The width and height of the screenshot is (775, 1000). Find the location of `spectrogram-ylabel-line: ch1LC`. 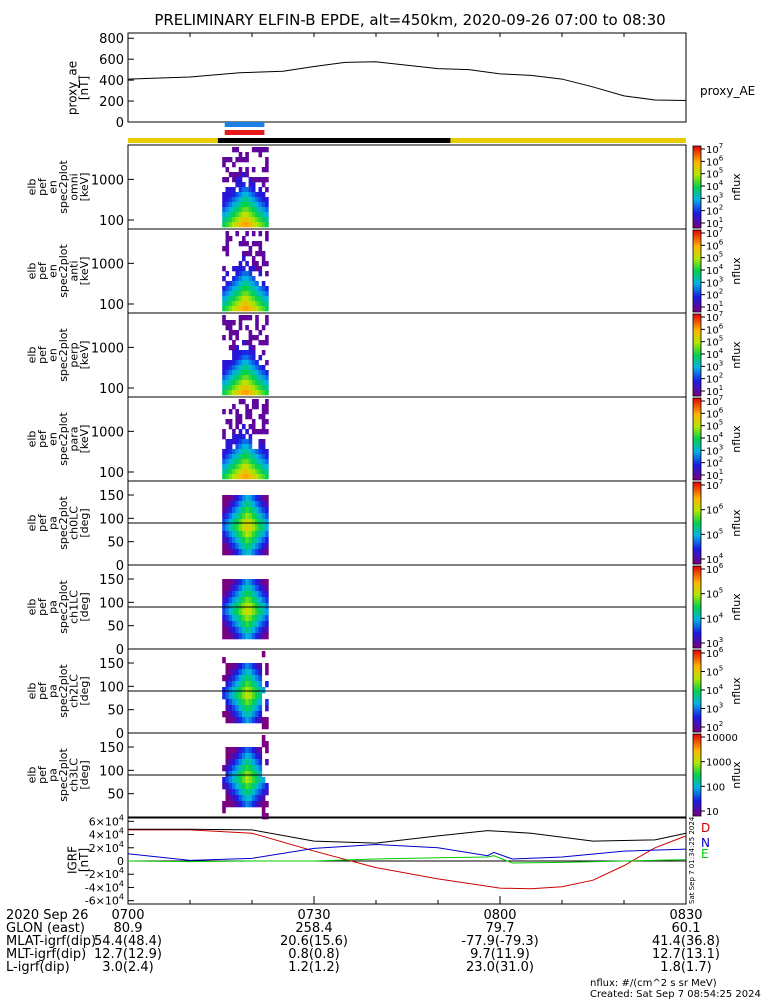

spectrogram-ylabel-line: ch1LC is located at coordinates (74, 607).